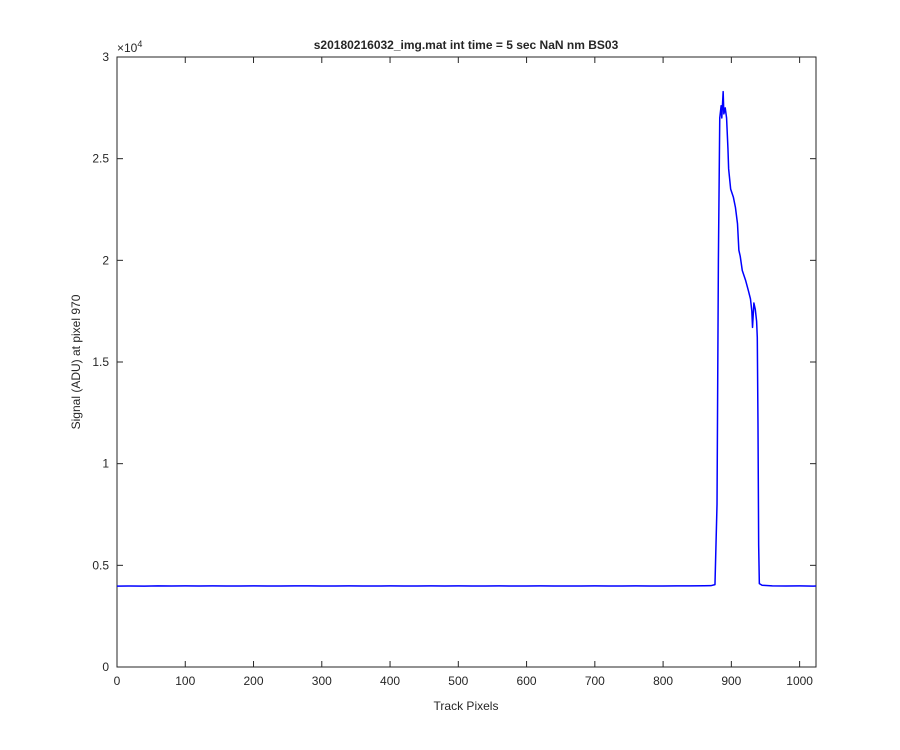 The image size is (900, 750). I want to click on y-multiplier-exponent: 4, so click(139, 44).